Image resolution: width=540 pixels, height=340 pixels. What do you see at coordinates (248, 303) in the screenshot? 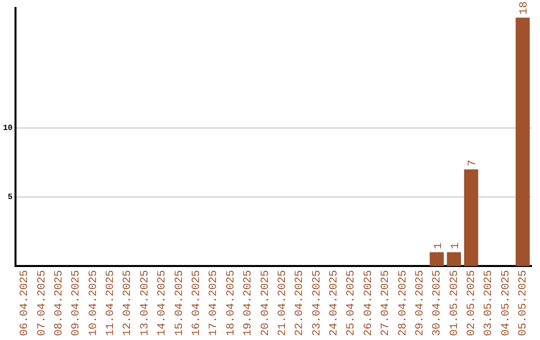
I see `x-tick-label: 19.04.2025` at bounding box center [248, 303].